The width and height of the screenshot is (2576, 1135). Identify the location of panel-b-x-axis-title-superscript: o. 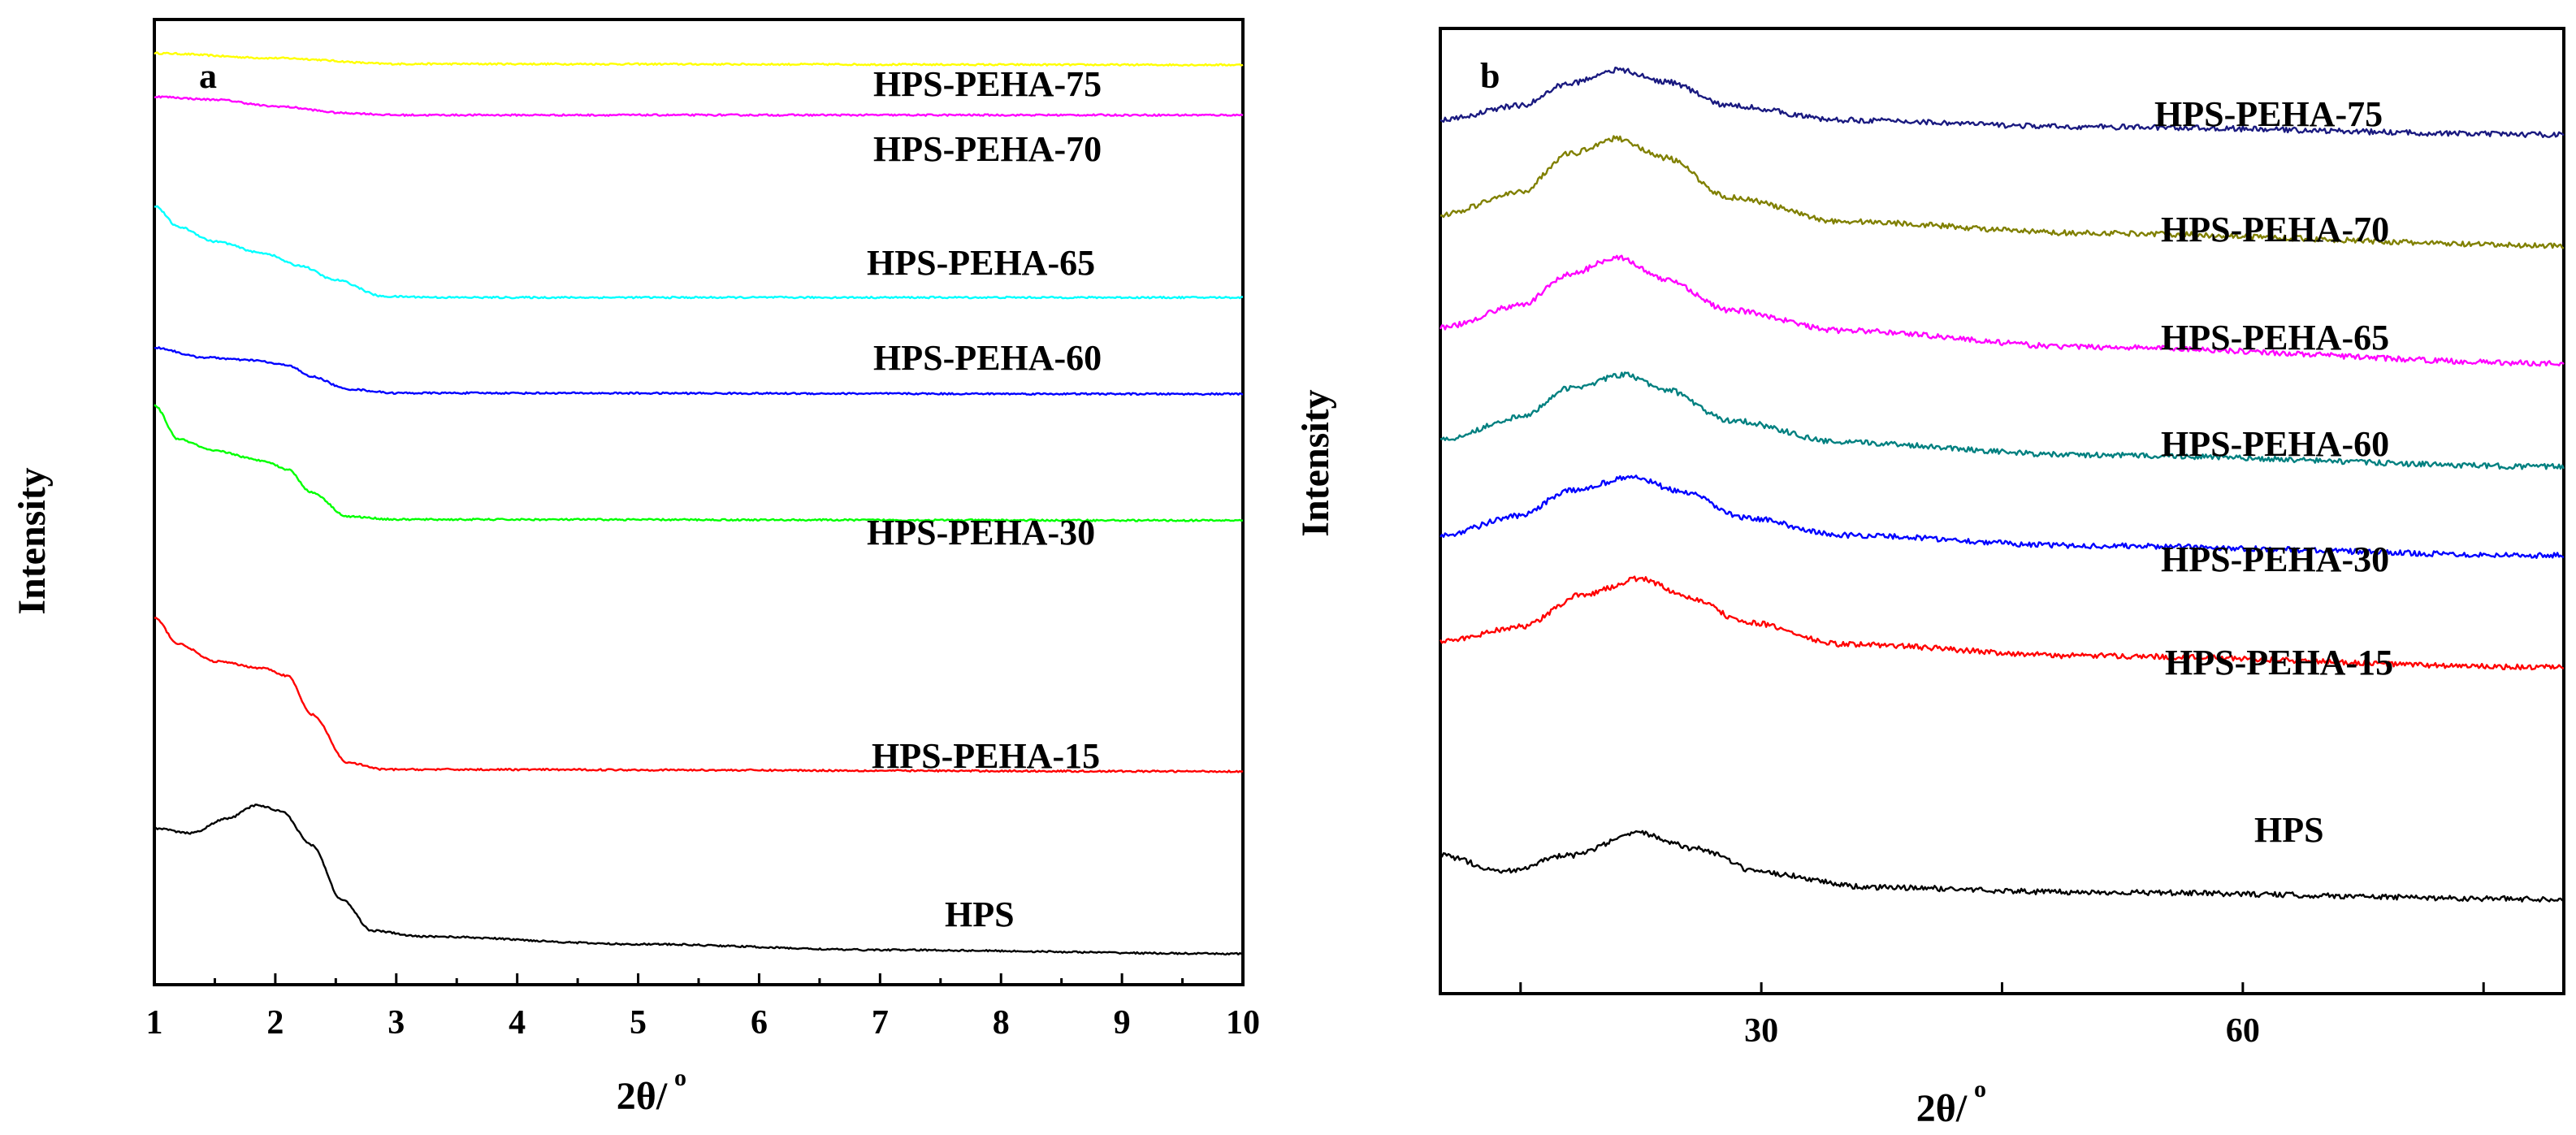
(1980, 1089).